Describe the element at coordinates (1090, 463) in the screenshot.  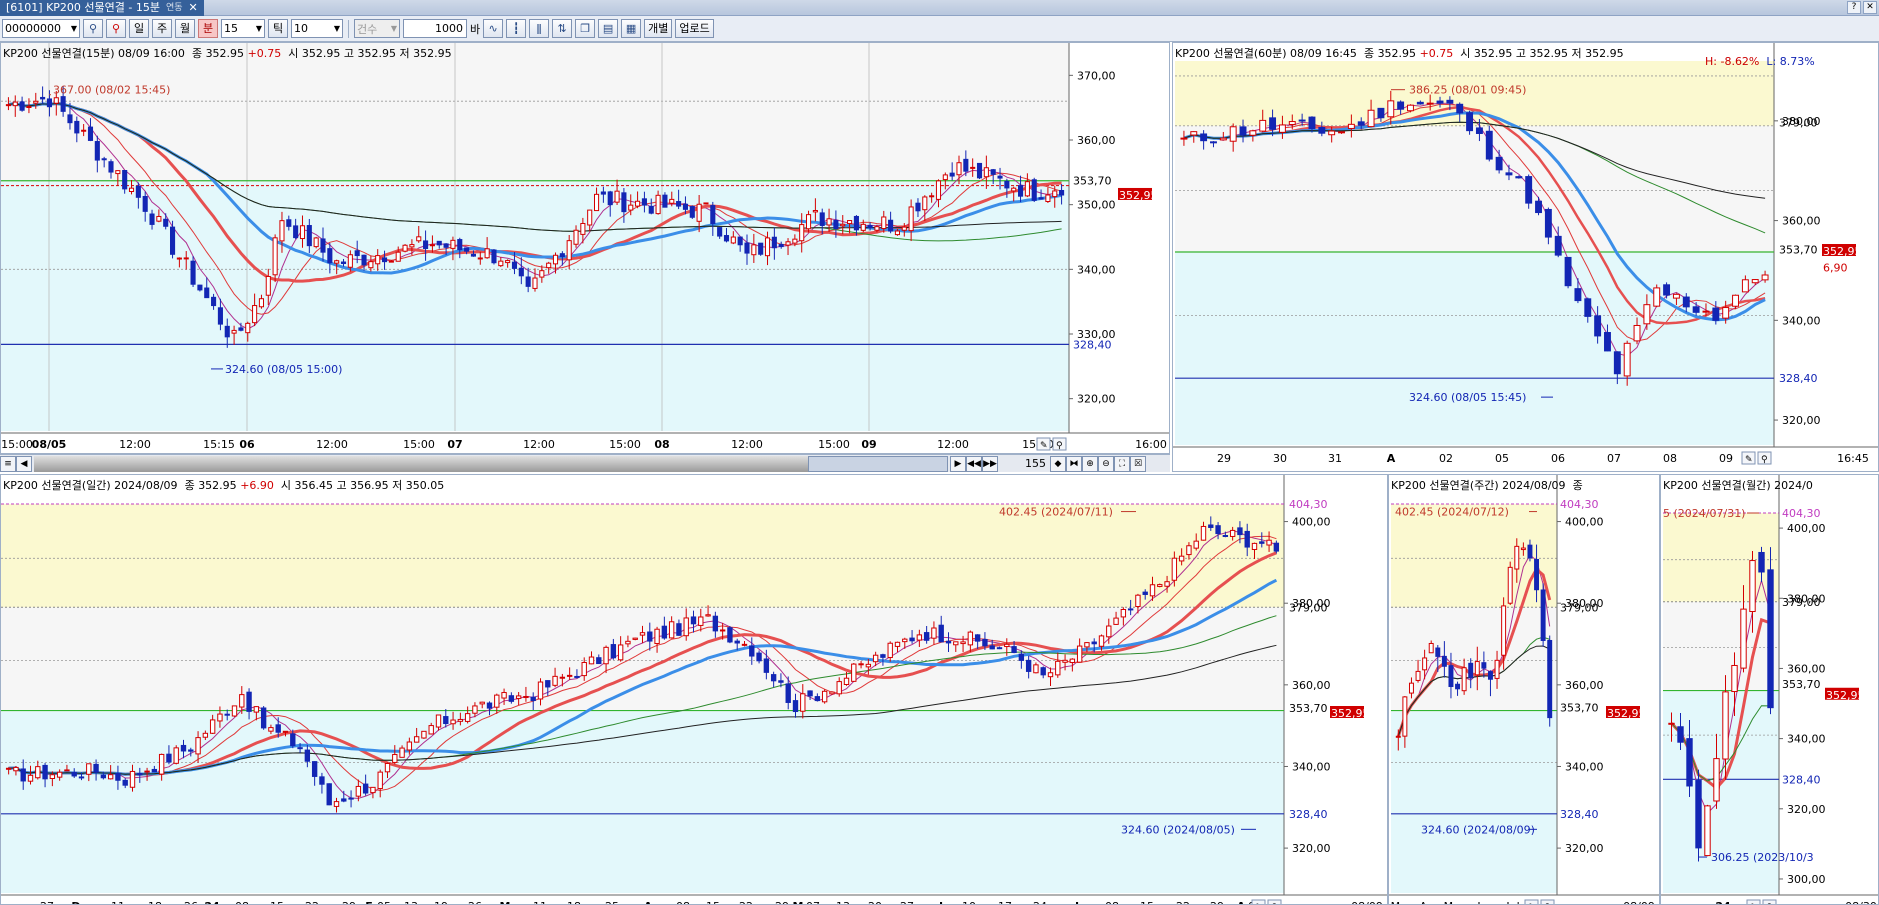
I see `crosshair-icon: ⊕` at that location.